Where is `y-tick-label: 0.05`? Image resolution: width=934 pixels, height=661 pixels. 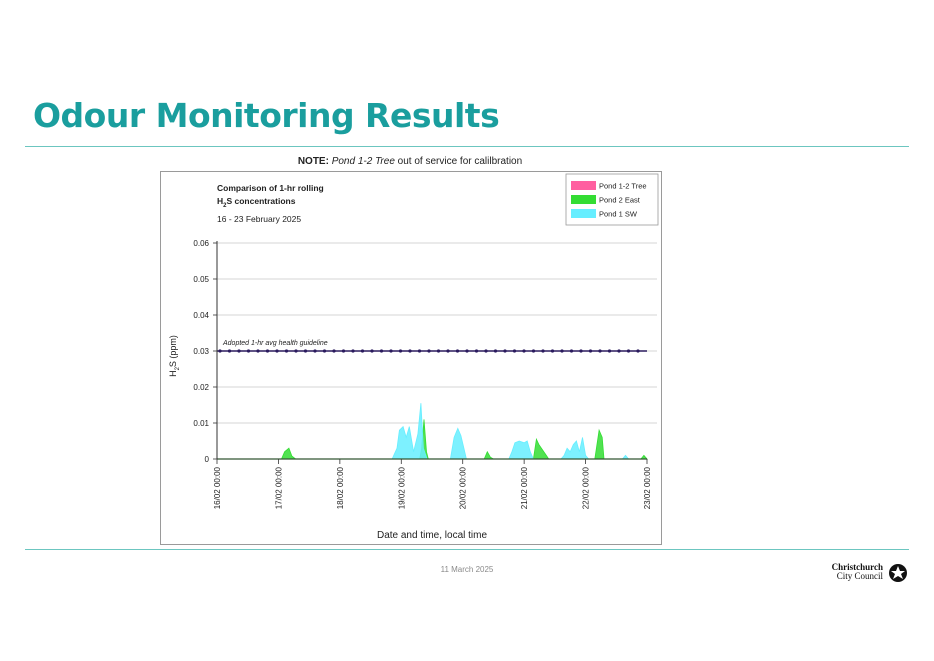
y-tick-label: 0.05 is located at coordinates (201, 279).